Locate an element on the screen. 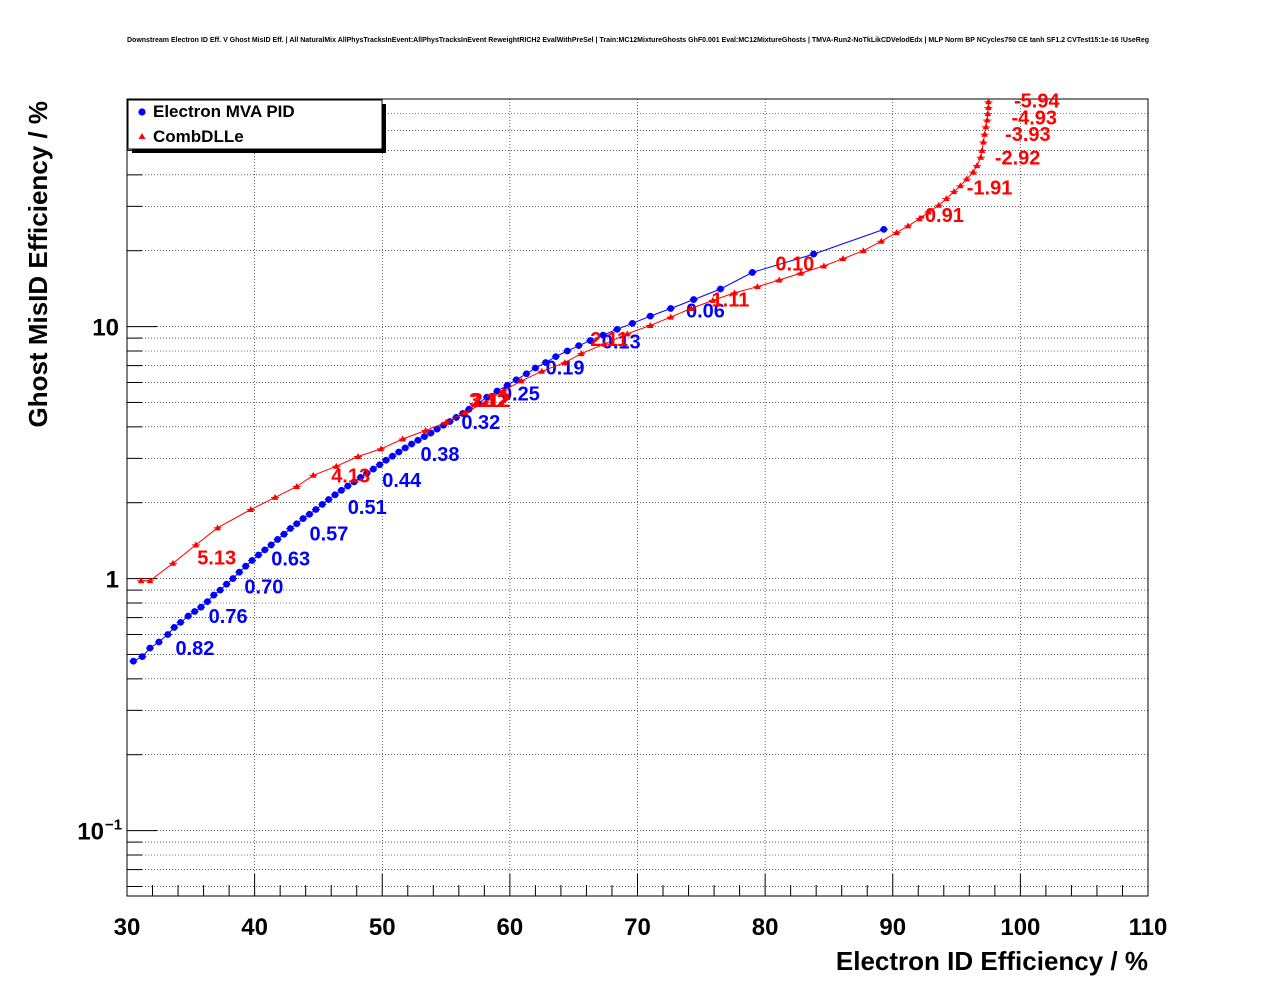  data-label: 0.19 is located at coordinates (565, 369).